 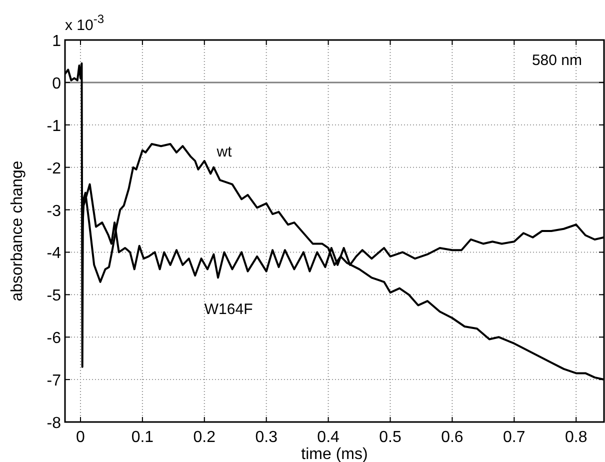 What do you see at coordinates (54, 211) in the screenshot?
I see `y-tick-label: -3` at bounding box center [54, 211].